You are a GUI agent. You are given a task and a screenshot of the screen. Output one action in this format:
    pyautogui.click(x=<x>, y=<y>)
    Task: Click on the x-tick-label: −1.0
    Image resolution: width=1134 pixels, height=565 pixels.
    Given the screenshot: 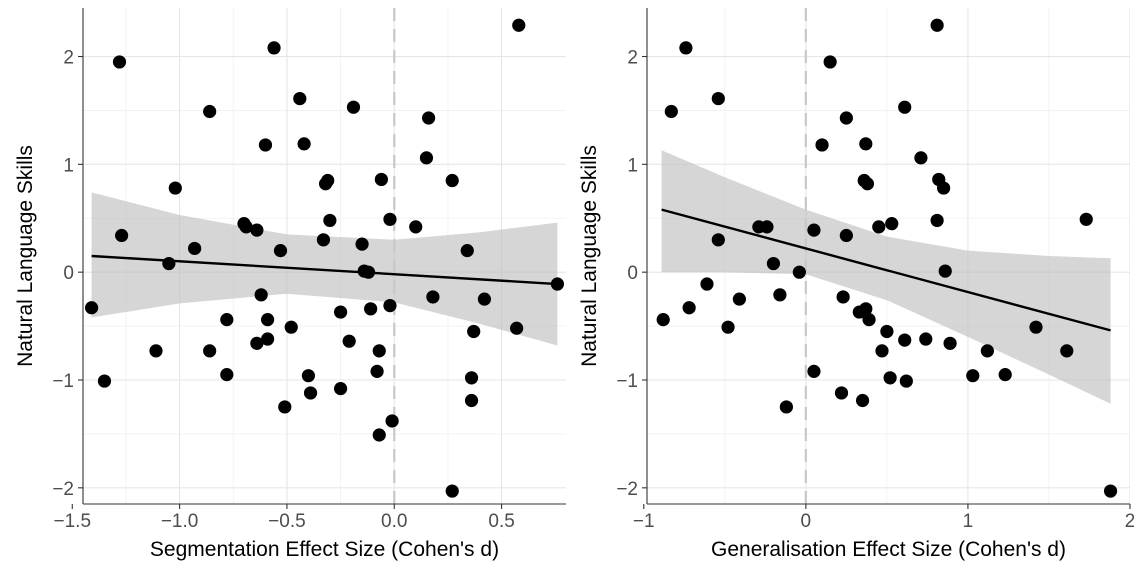 What is the action you would take?
    pyautogui.click(x=180, y=521)
    